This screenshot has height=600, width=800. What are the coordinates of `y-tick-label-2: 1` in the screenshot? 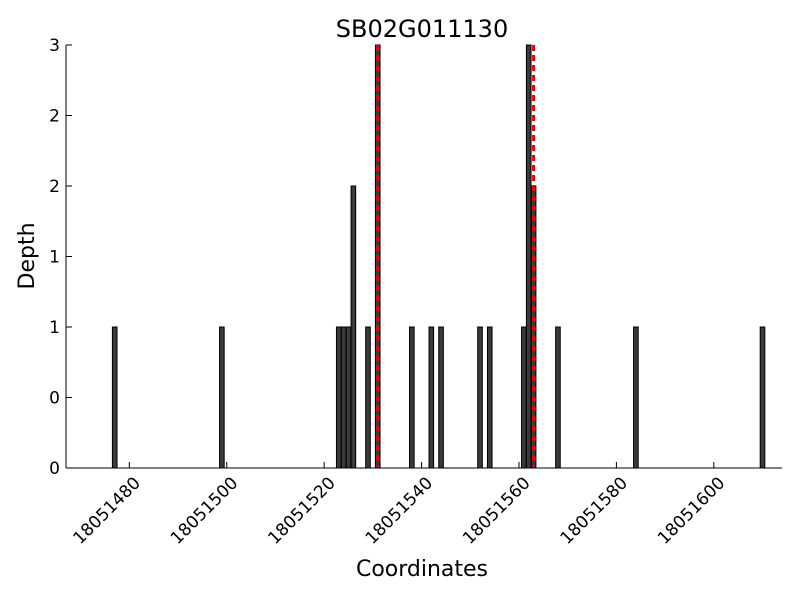 It's located at (54, 328).